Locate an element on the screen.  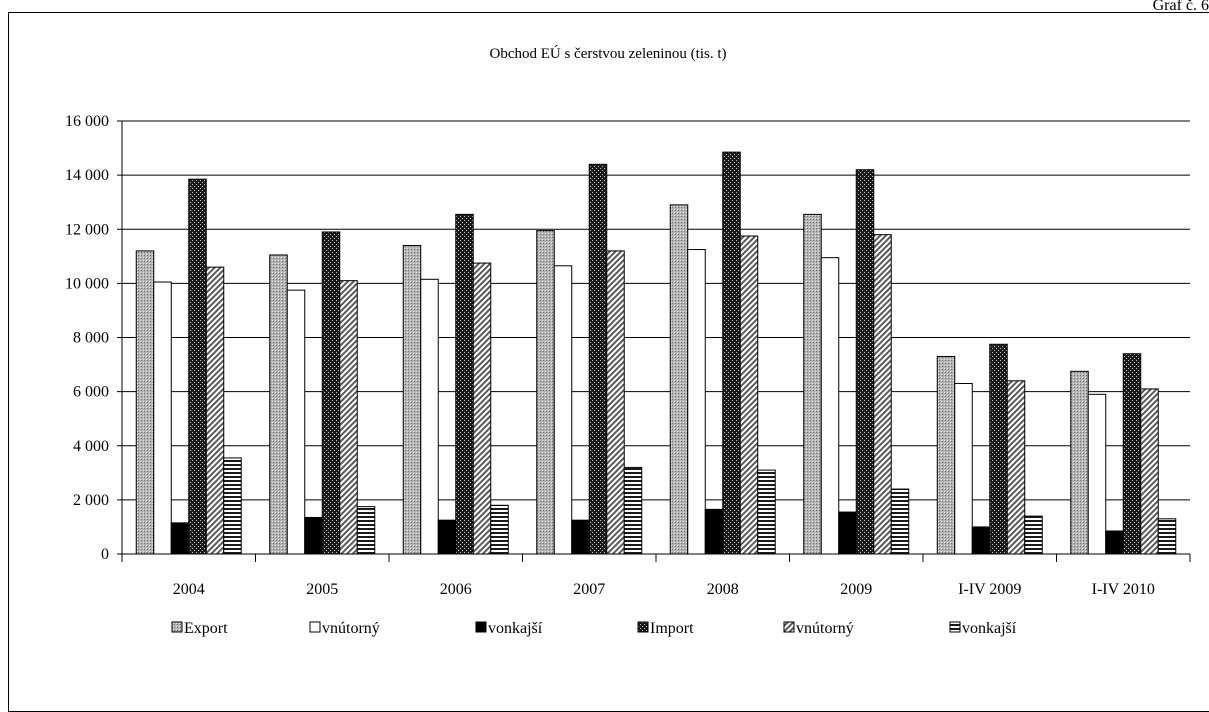
bar-vonkajší-5-1 is located at coordinates (366, 530).